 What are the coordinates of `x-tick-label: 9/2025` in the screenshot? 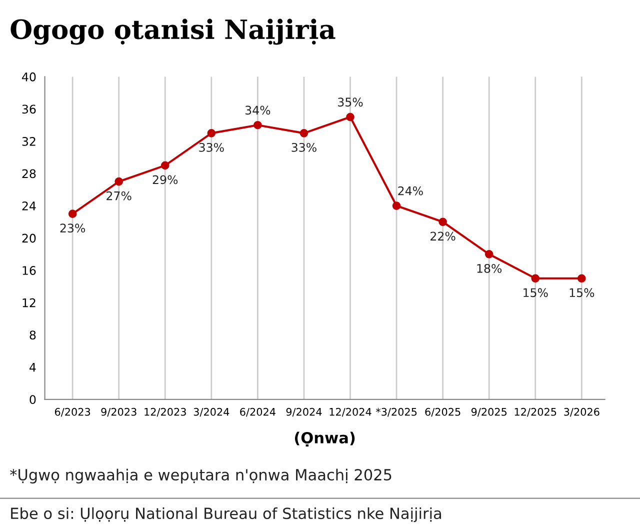 It's located at (489, 412).